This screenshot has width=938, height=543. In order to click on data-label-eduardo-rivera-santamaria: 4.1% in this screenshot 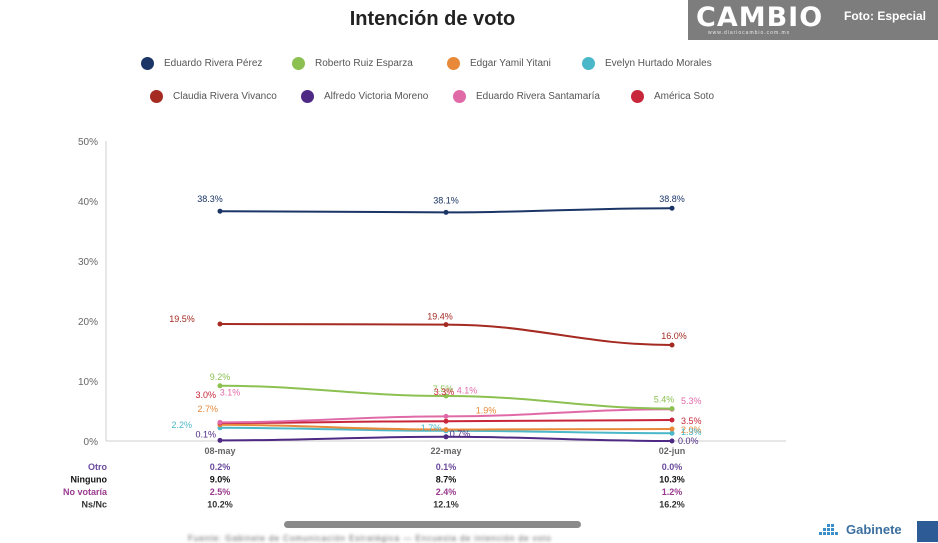, I will do `click(467, 390)`.